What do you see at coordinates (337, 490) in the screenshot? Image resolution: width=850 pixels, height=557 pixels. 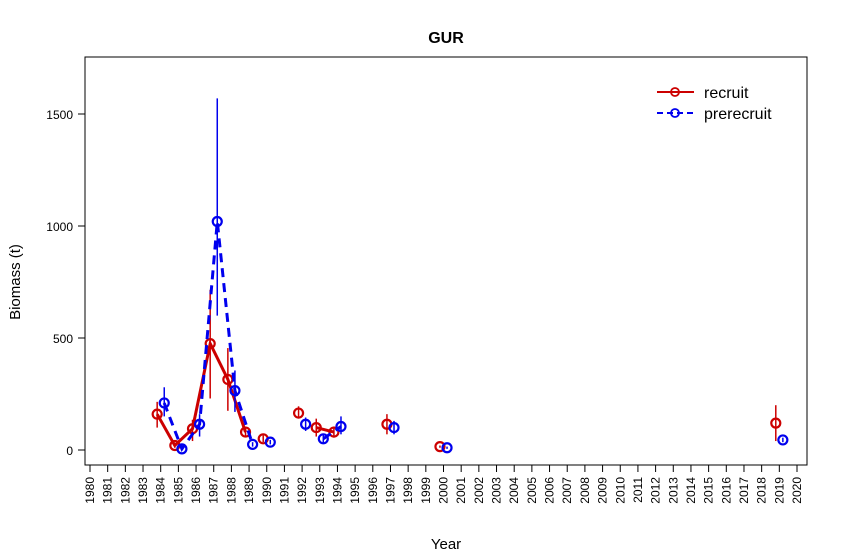 I see `x-tick-label: 1994` at bounding box center [337, 490].